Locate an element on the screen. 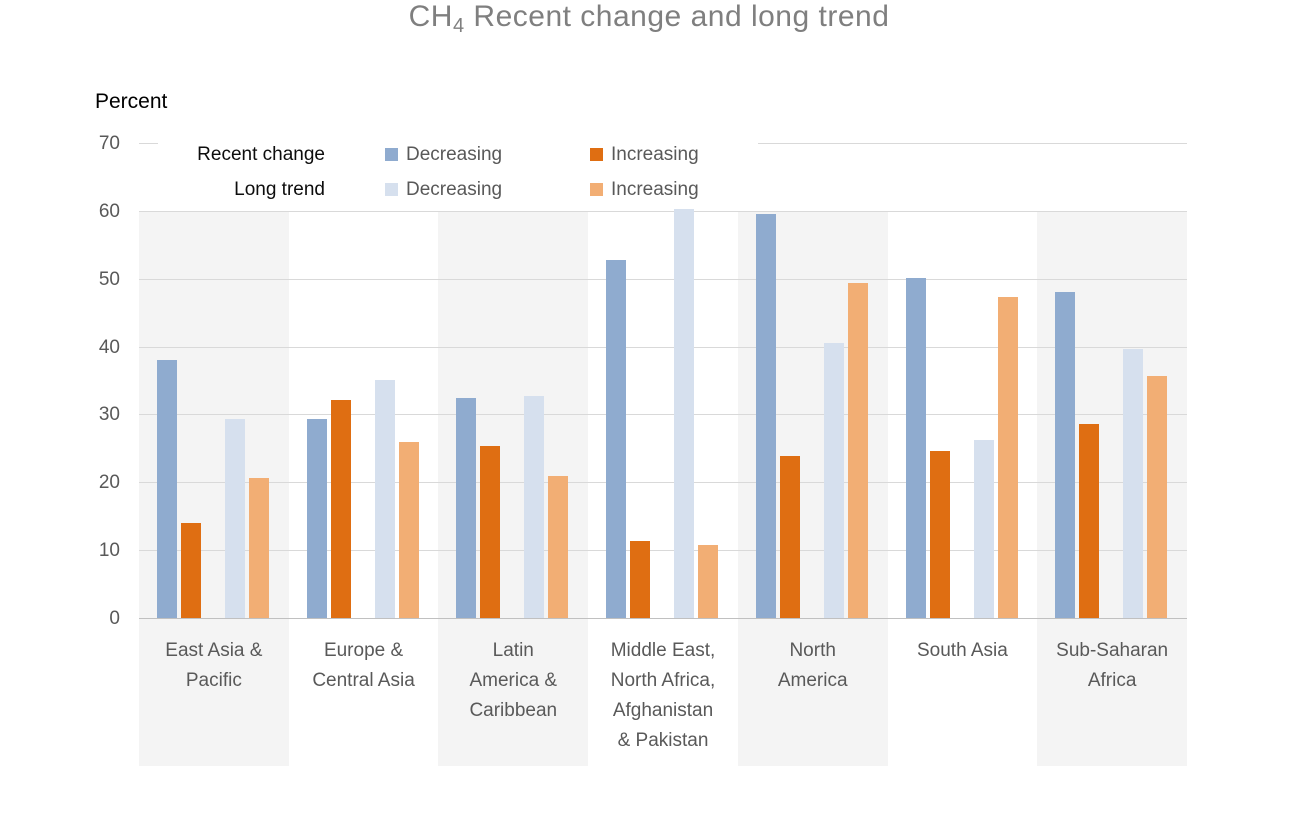  x-axis-label-line: Central Asia is located at coordinates (363, 680).